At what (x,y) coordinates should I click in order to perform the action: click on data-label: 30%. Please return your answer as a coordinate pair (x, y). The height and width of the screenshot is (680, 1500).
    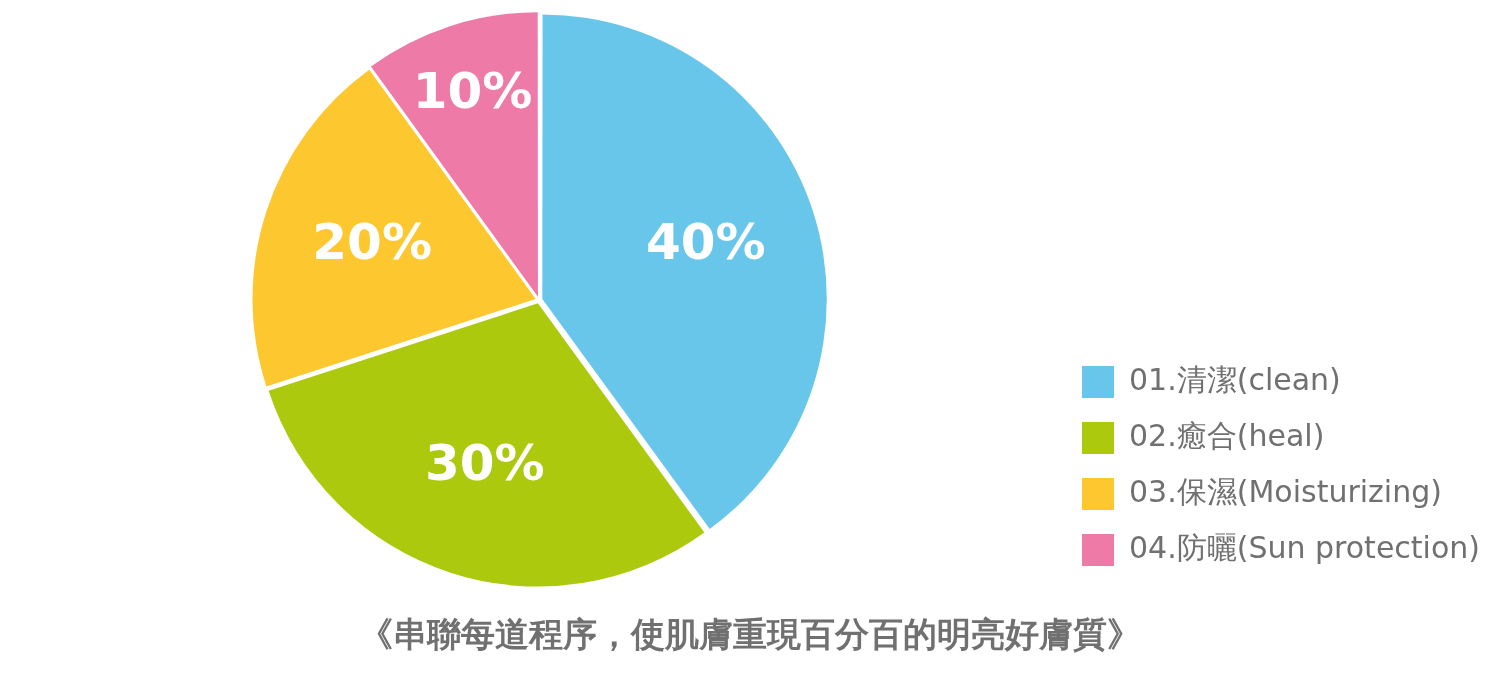
    Looking at the image, I should click on (484, 462).